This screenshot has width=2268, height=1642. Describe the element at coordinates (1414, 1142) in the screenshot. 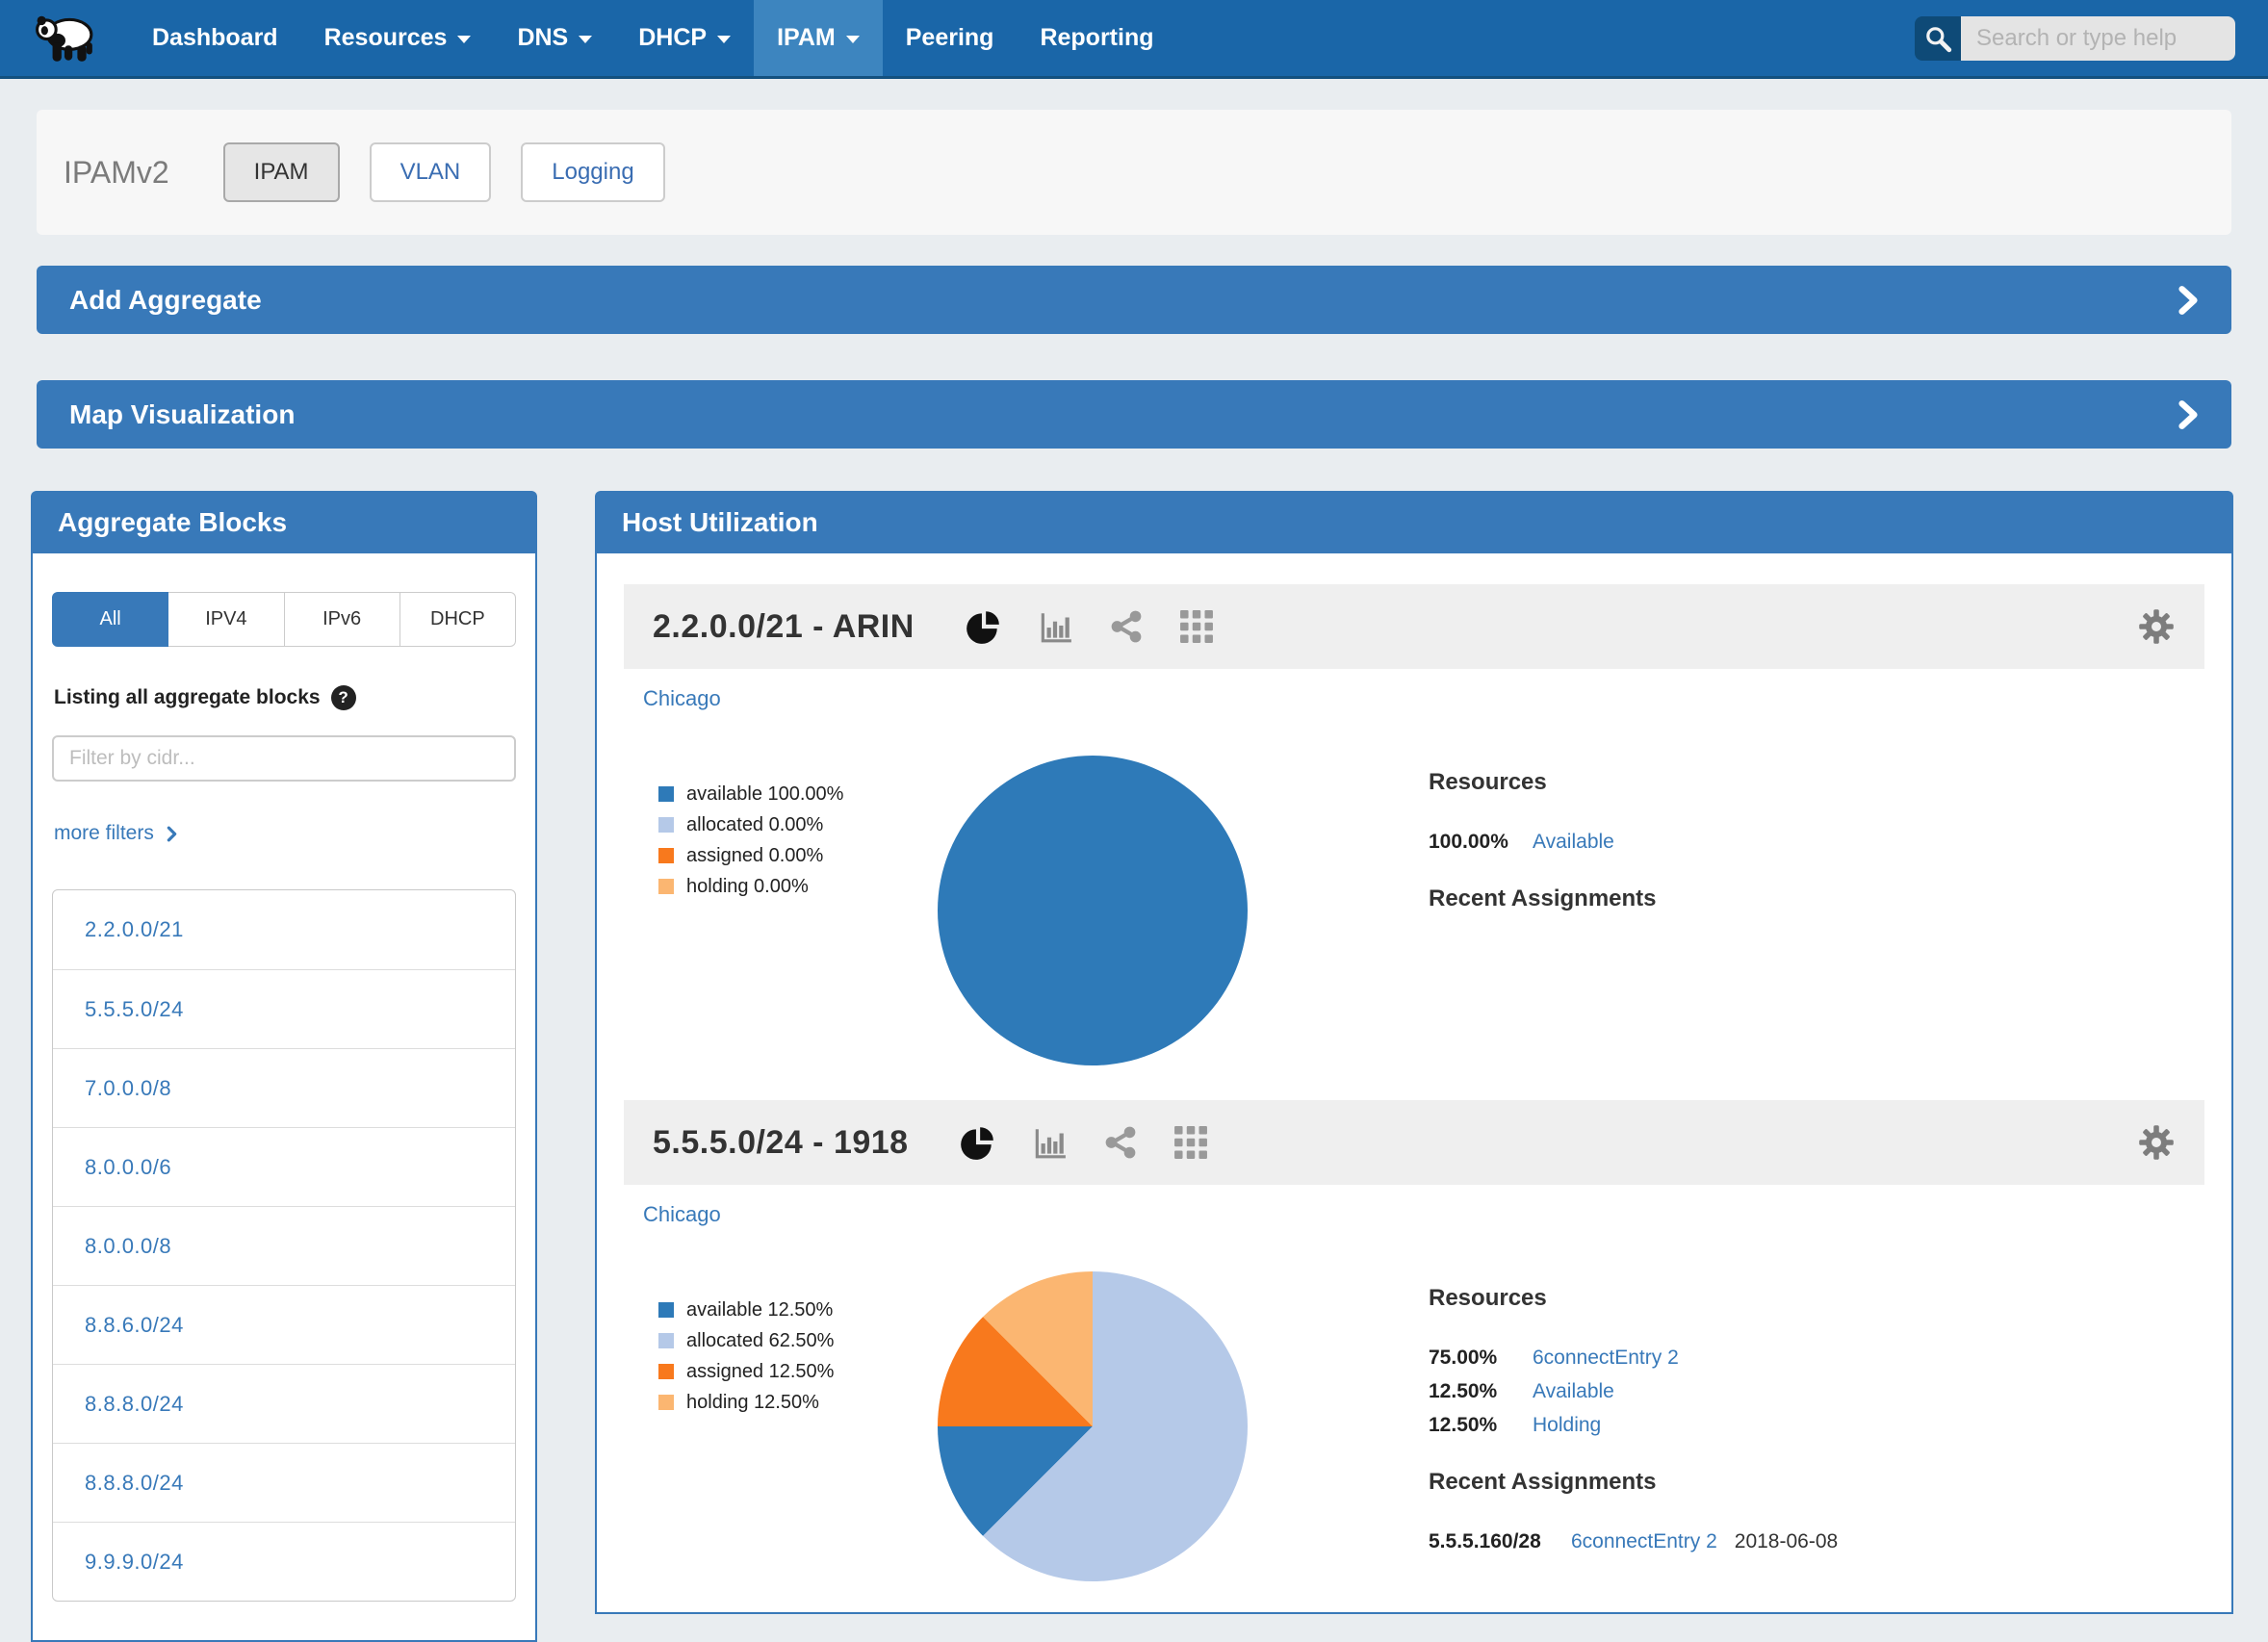

I see `utilization-block-header: 5.5.5.0/24 - 1918` at that location.